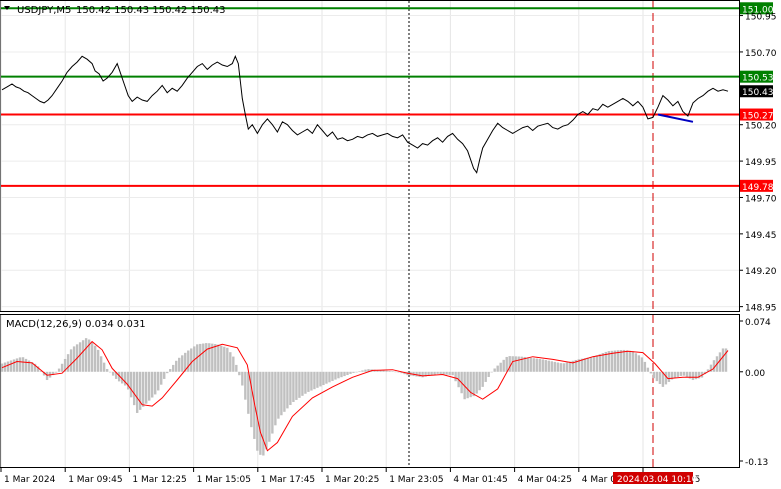 This screenshot has width=781, height=489. I want to click on chevron-down-icon, so click(7, 8).